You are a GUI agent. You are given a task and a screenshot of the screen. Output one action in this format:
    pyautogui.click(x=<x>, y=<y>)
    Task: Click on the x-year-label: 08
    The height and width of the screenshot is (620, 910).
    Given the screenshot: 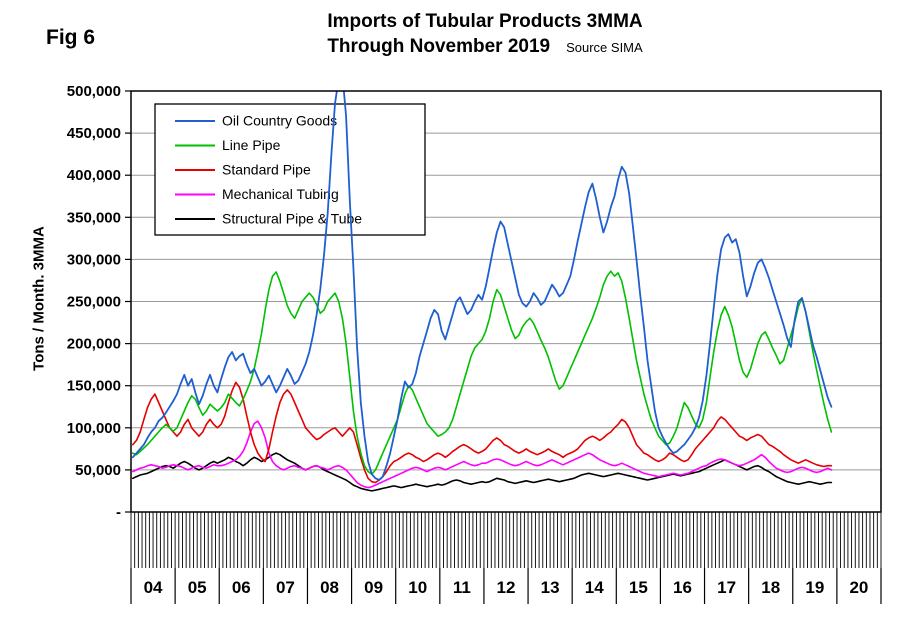 What is the action you would take?
    pyautogui.click(x=329, y=587)
    